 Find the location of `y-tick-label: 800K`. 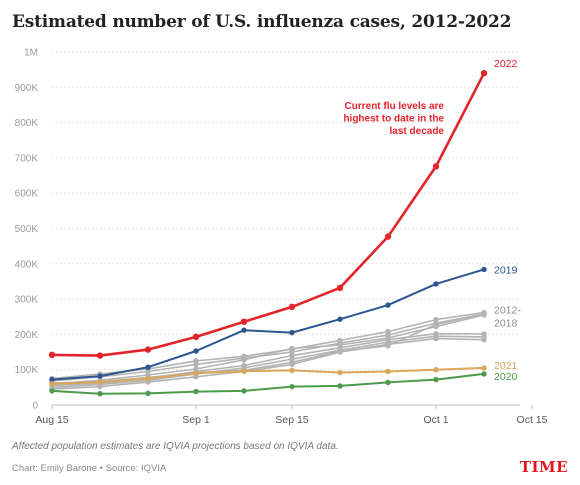

y-tick-label: 800K is located at coordinates (27, 123).